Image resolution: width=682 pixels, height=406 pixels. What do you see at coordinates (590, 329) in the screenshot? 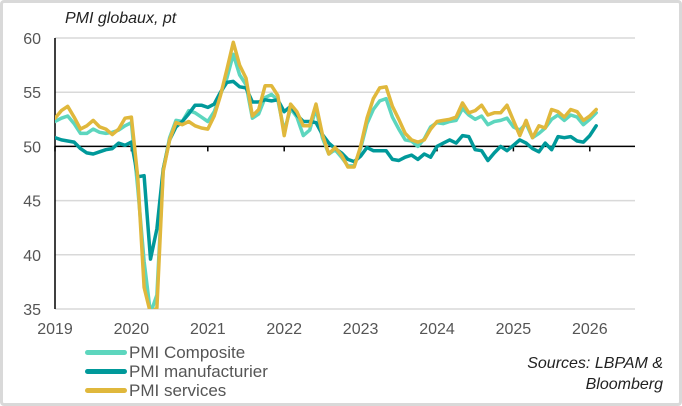
I see `x-tick-label: 2026` at bounding box center [590, 329].